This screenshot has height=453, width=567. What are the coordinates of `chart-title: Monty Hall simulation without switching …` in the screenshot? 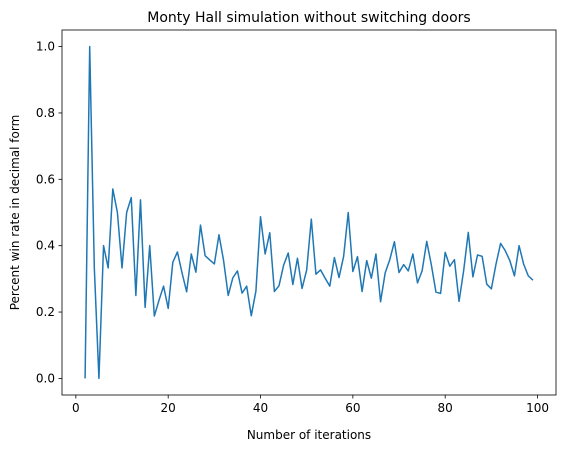 It's located at (308, 18).